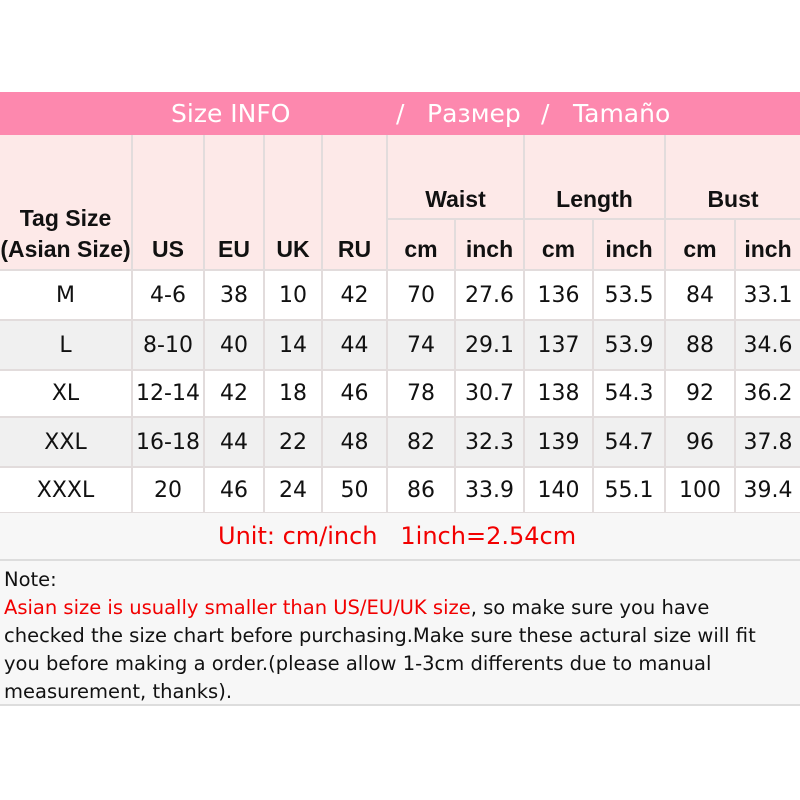  Describe the element at coordinates (421, 295) in the screenshot. I see `value-cell: 70` at that location.